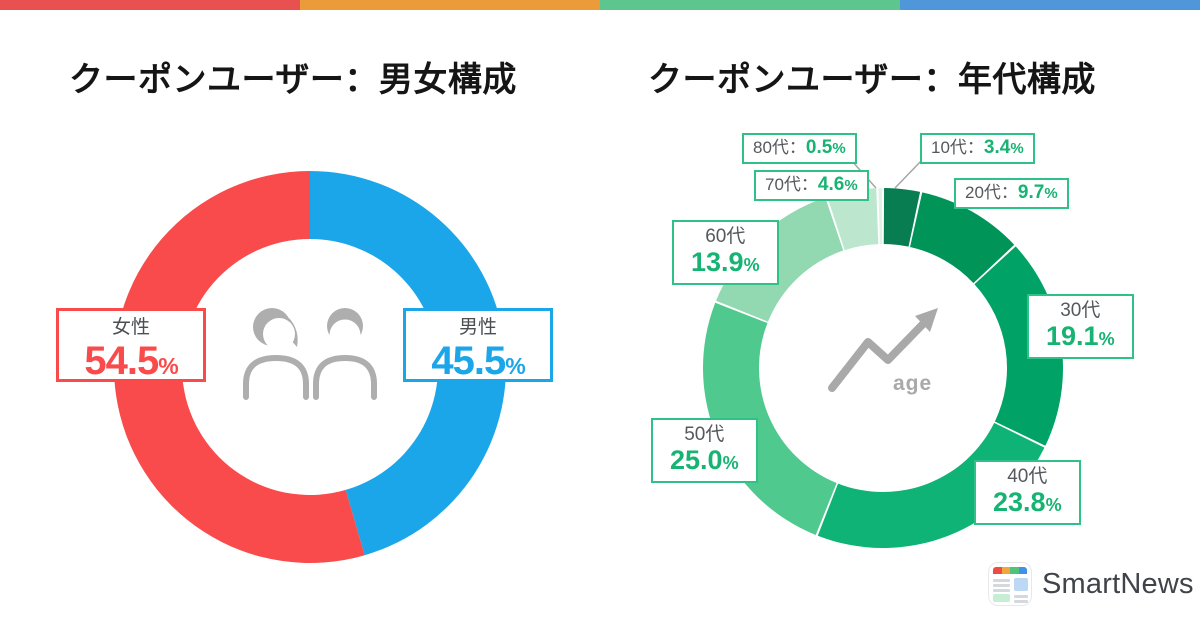  I want to click on age-70s-value: 4.6, so click(831, 184).